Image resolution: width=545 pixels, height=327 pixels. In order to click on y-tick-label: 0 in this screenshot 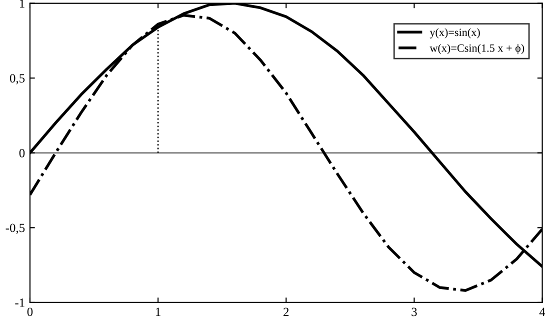, I will do `click(22, 153)`.